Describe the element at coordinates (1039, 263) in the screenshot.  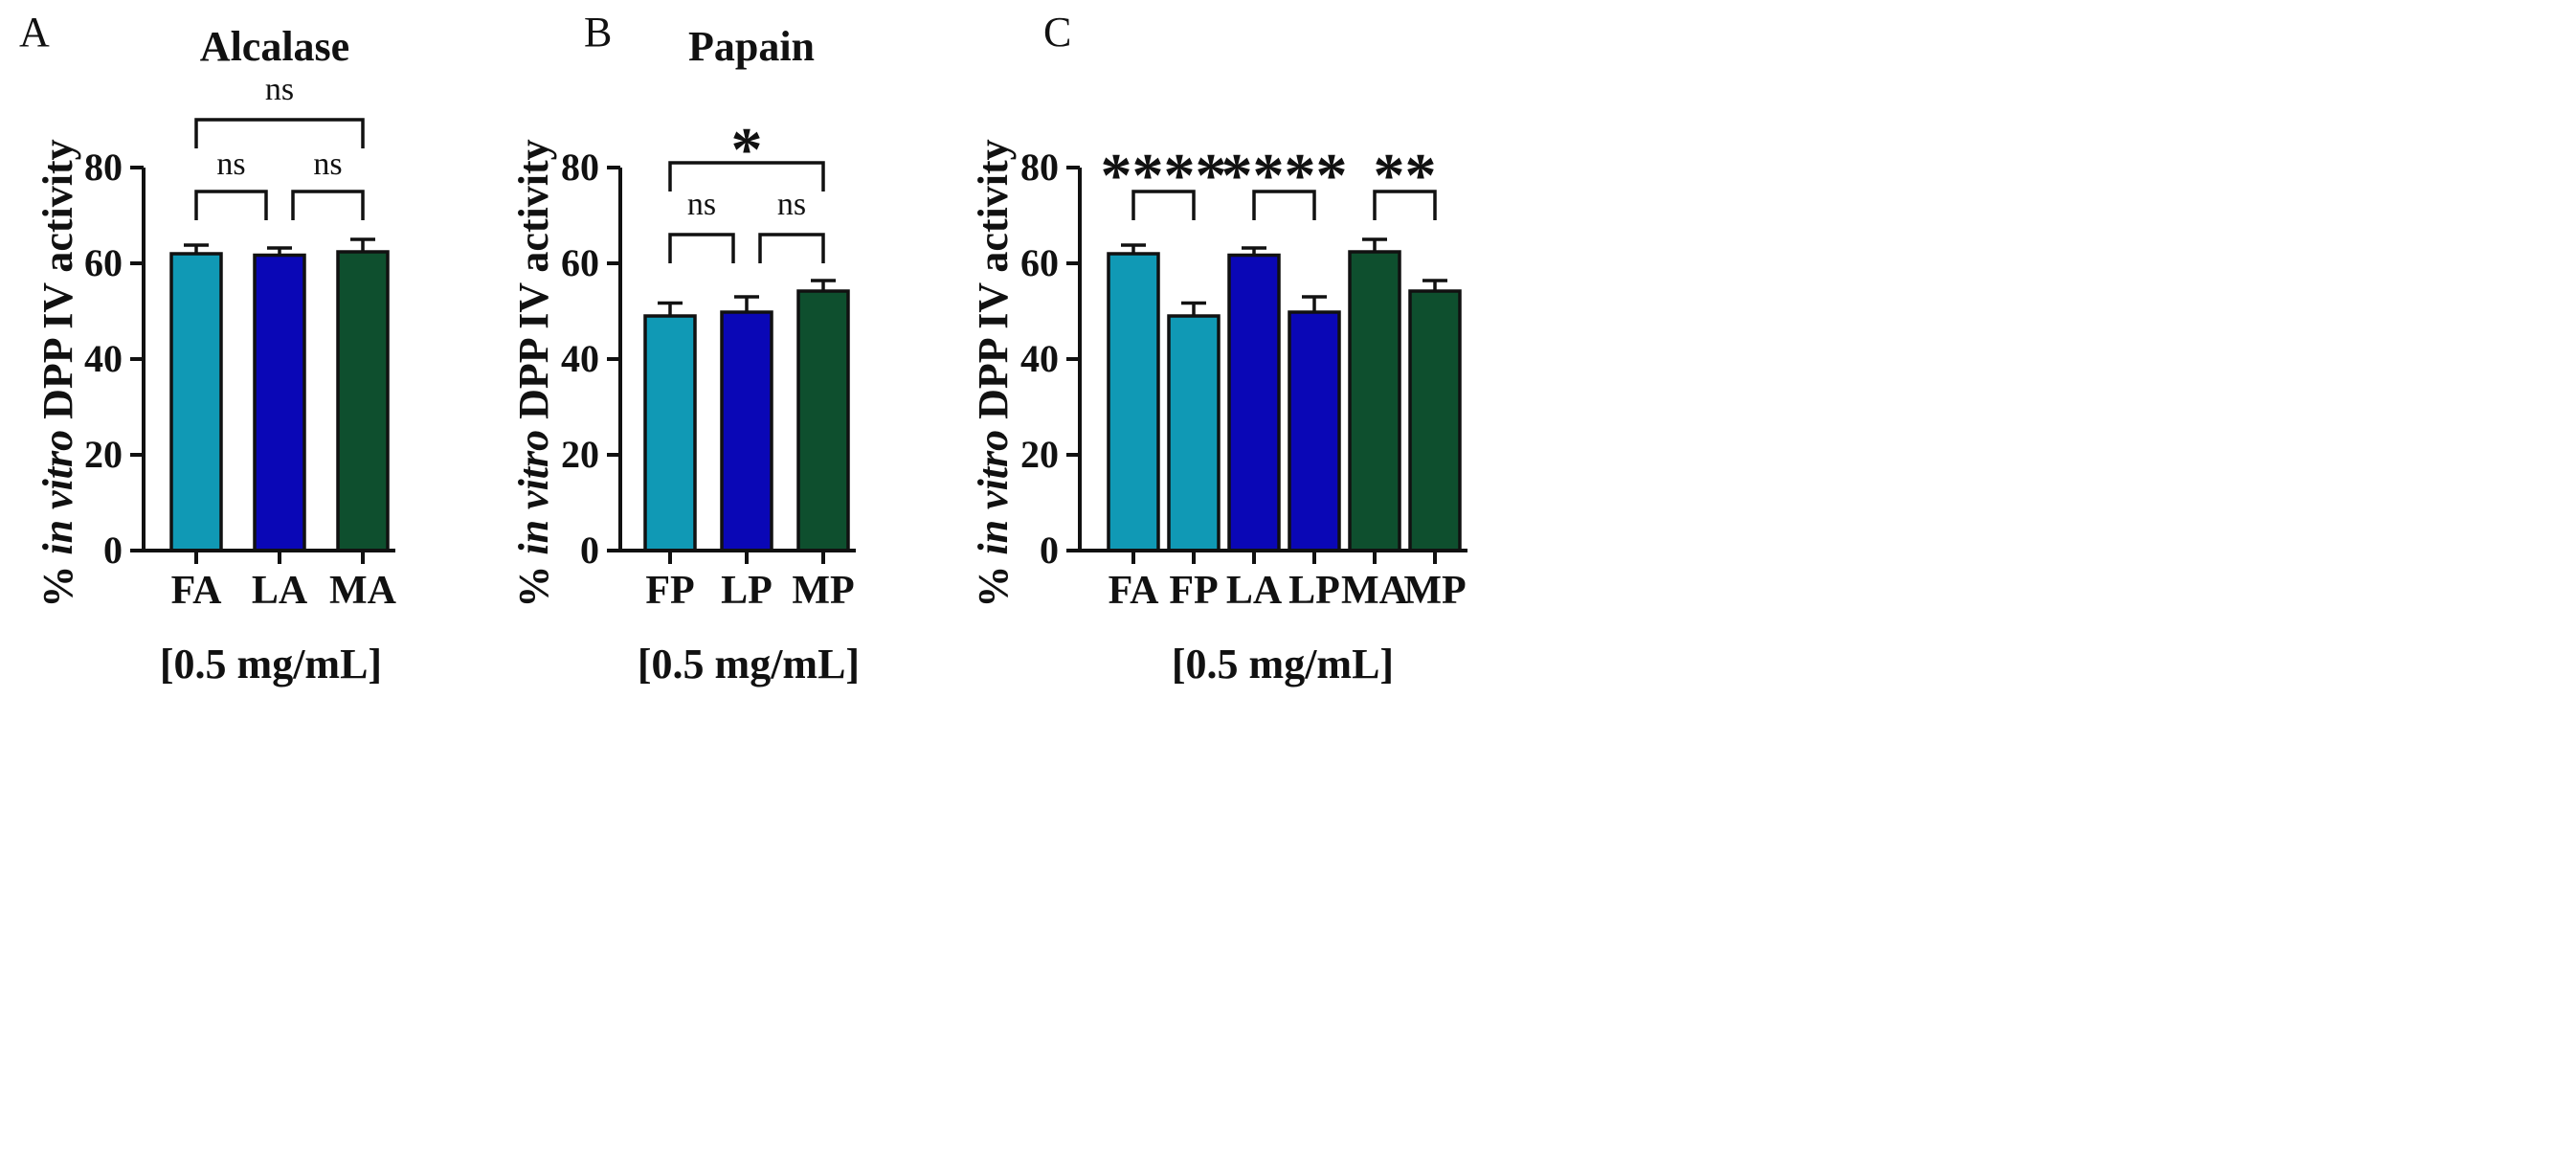
I see `panel-c-ytick-label-60: 60` at that location.